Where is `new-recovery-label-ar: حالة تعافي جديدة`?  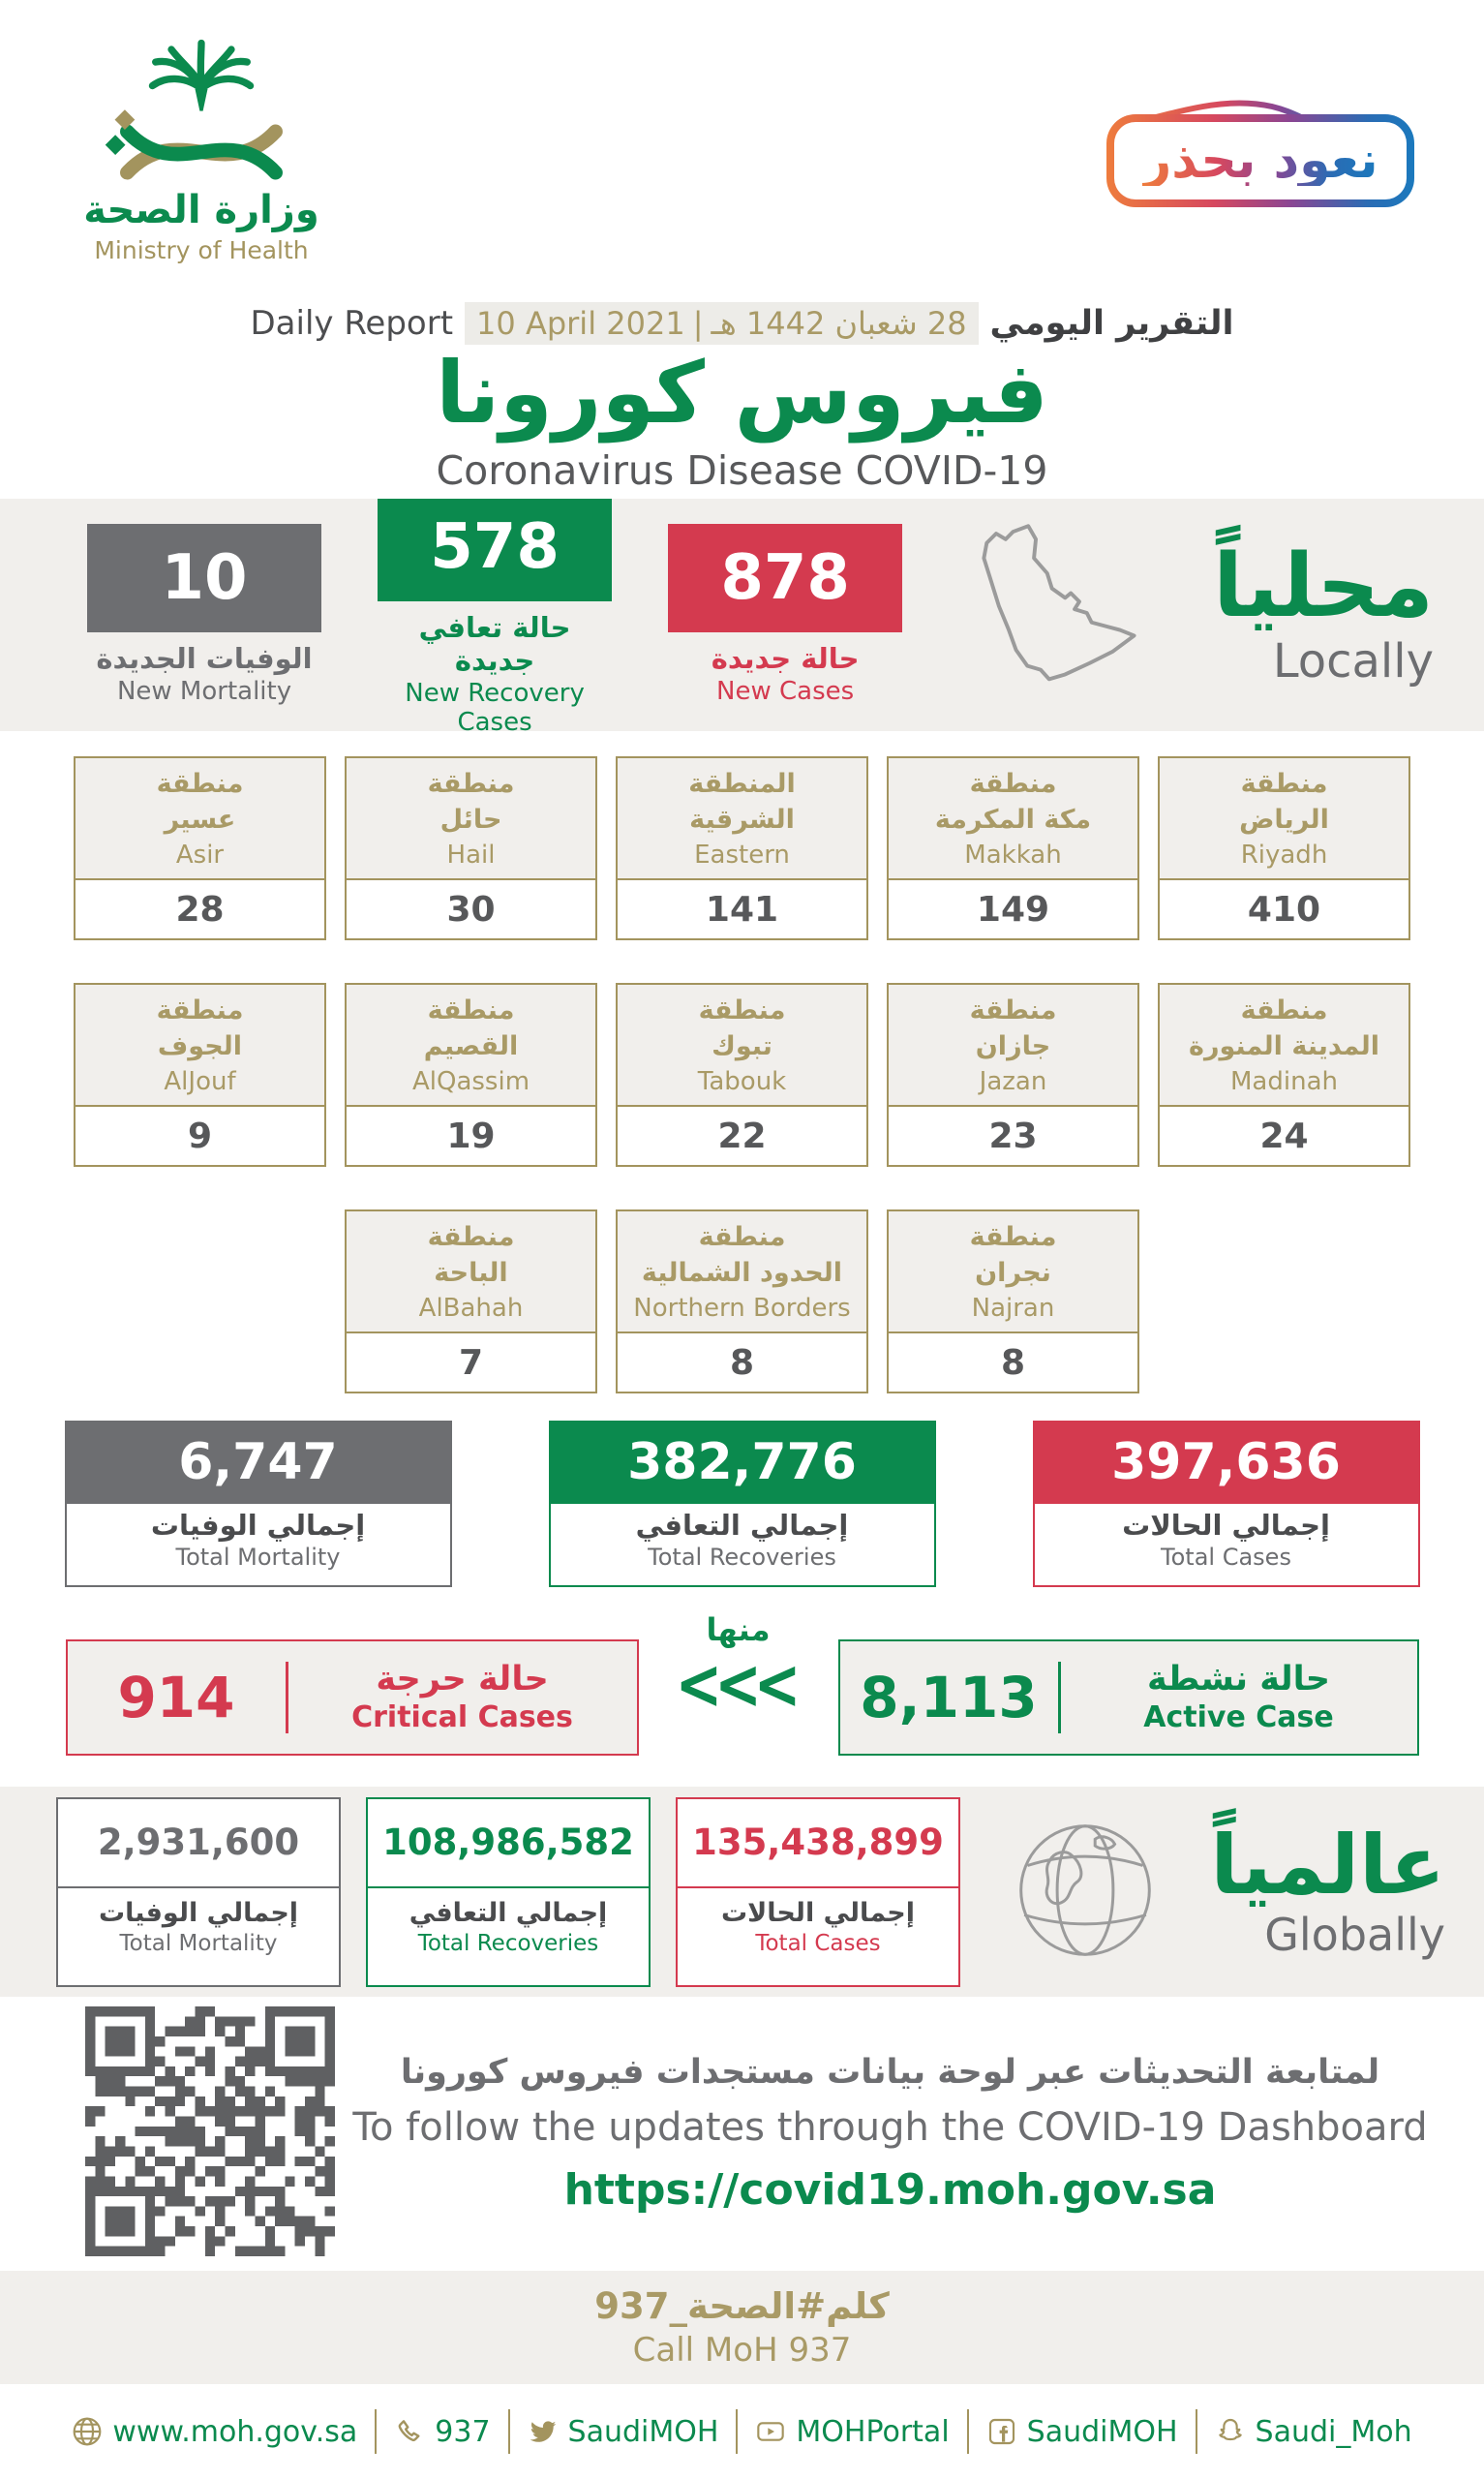 new-recovery-label-ar: حالة تعافي جديدة is located at coordinates (494, 644).